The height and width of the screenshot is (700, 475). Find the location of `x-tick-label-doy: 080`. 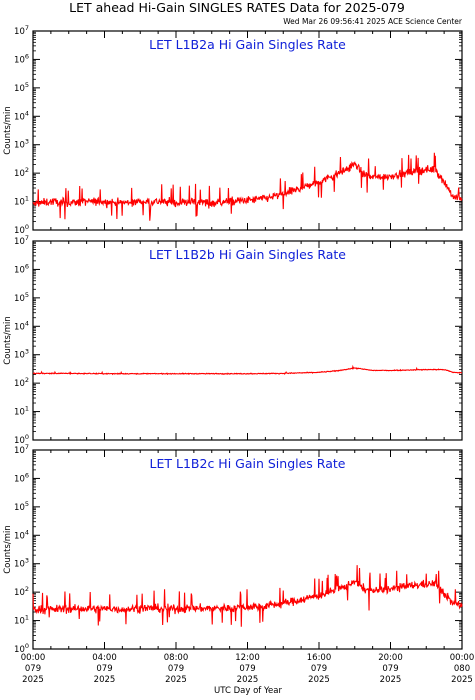

x-tick-label-doy: 080 is located at coordinates (462, 669).